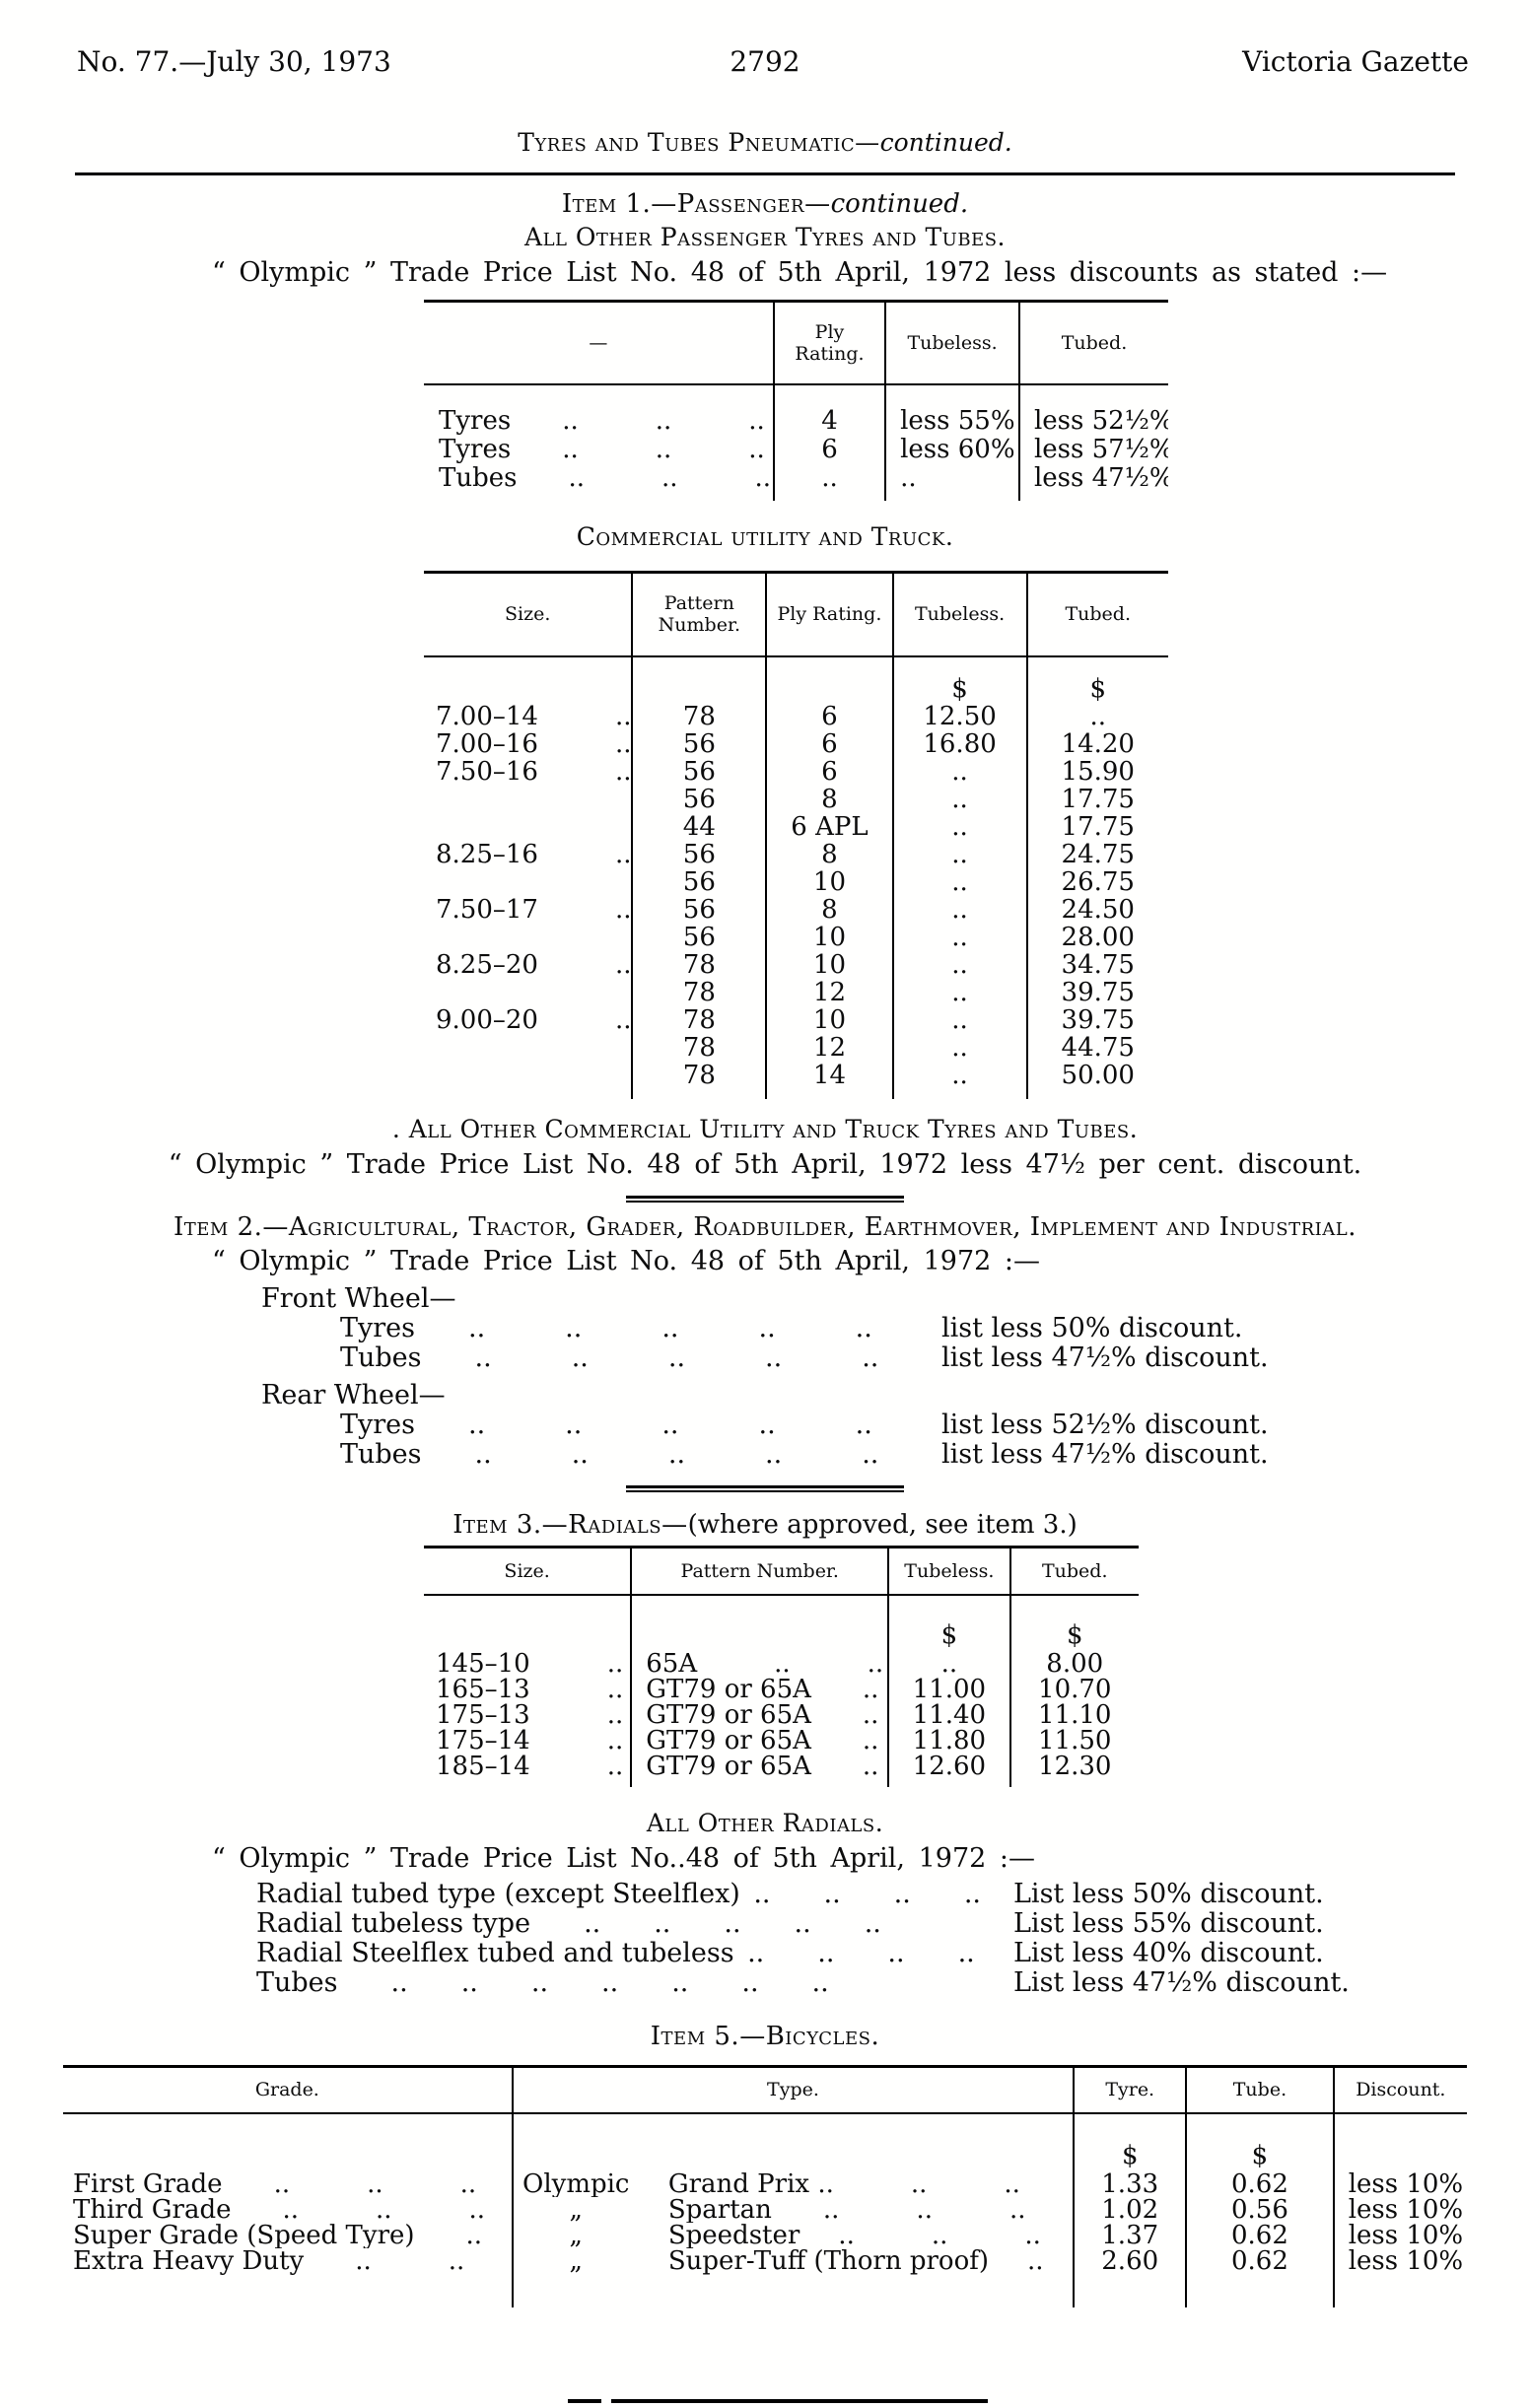 This screenshot has height=2408, width=1530. Describe the element at coordinates (1073, 1663) in the screenshot. I see `table-cell: 8.00` at that location.